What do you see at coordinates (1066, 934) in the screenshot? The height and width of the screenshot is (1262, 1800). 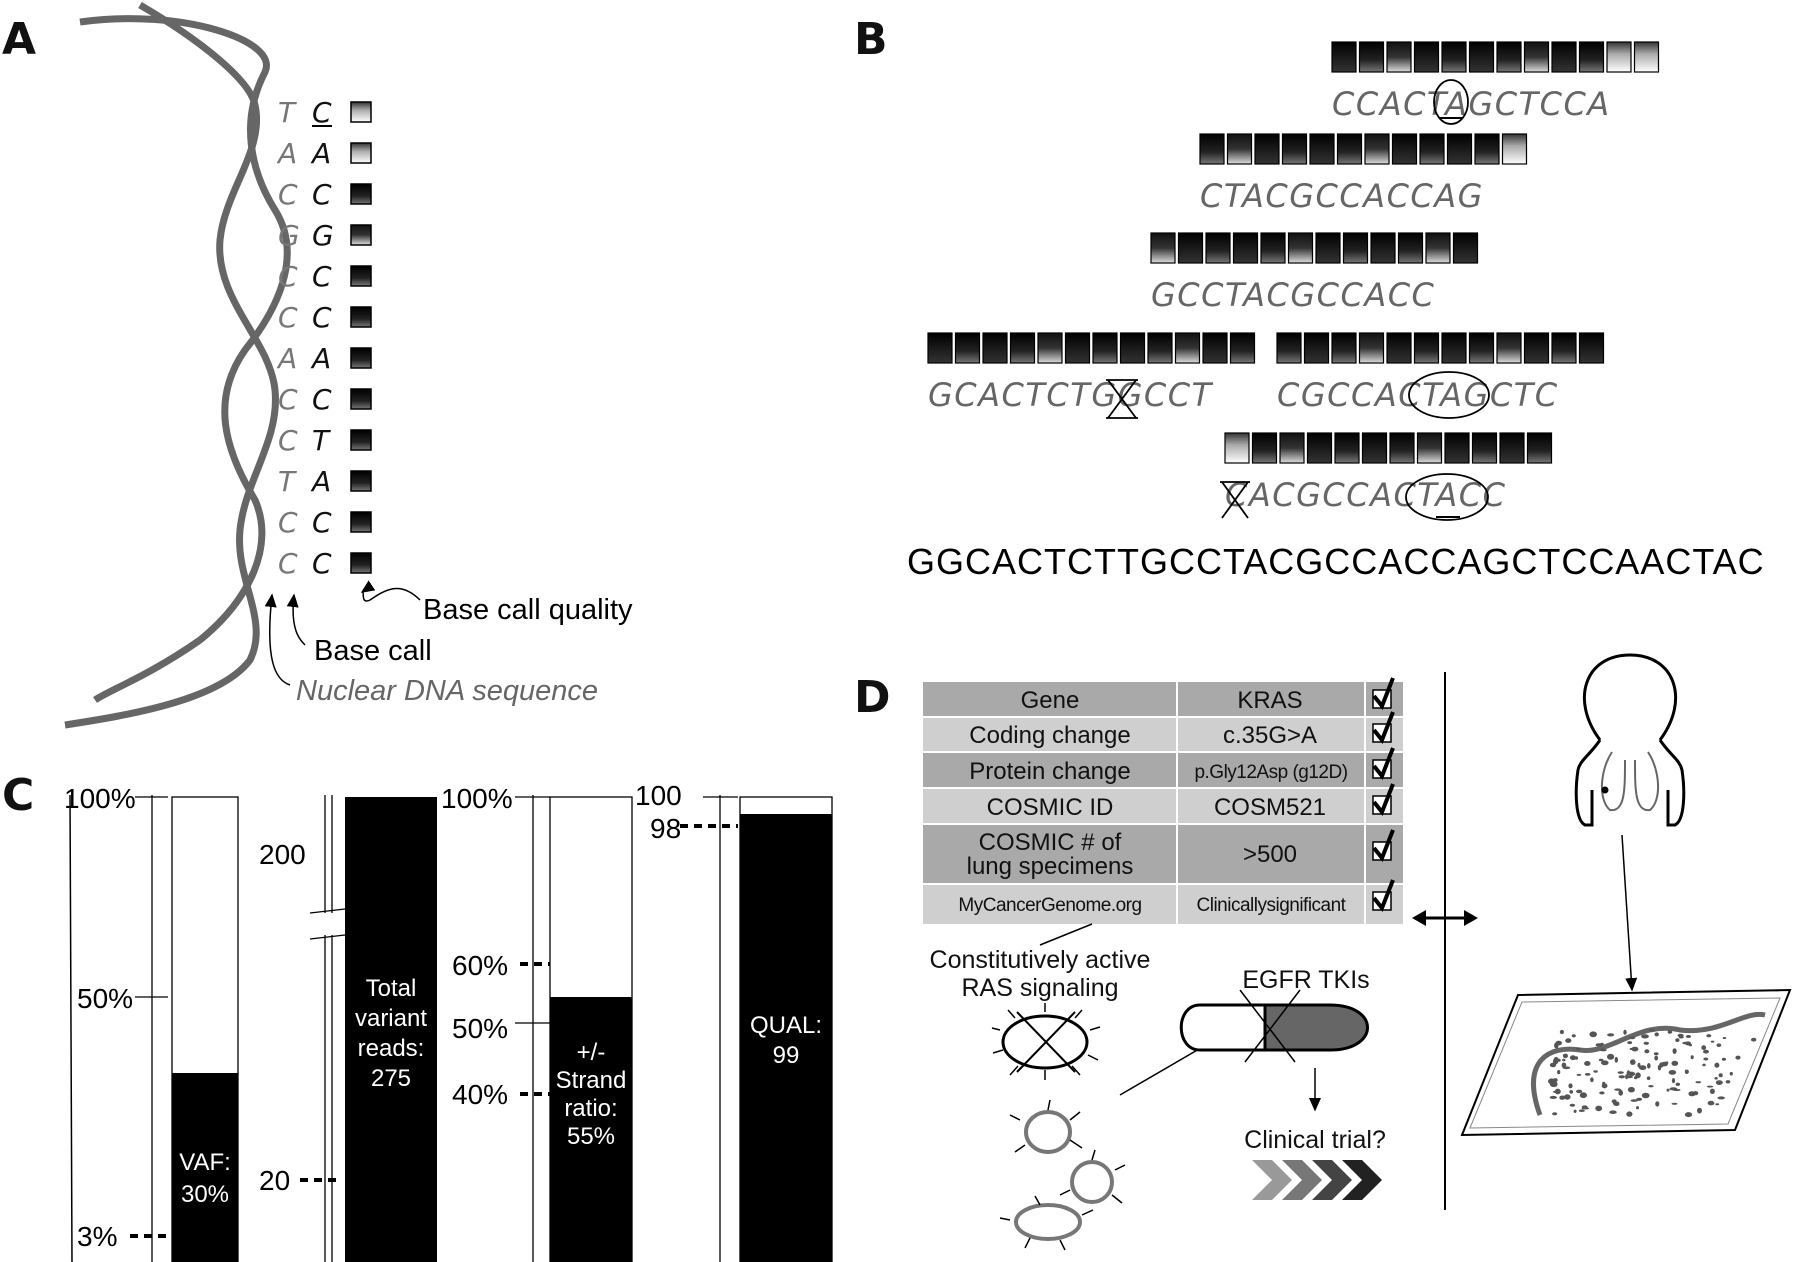 I see `arrow-table-to-cells` at bounding box center [1066, 934].